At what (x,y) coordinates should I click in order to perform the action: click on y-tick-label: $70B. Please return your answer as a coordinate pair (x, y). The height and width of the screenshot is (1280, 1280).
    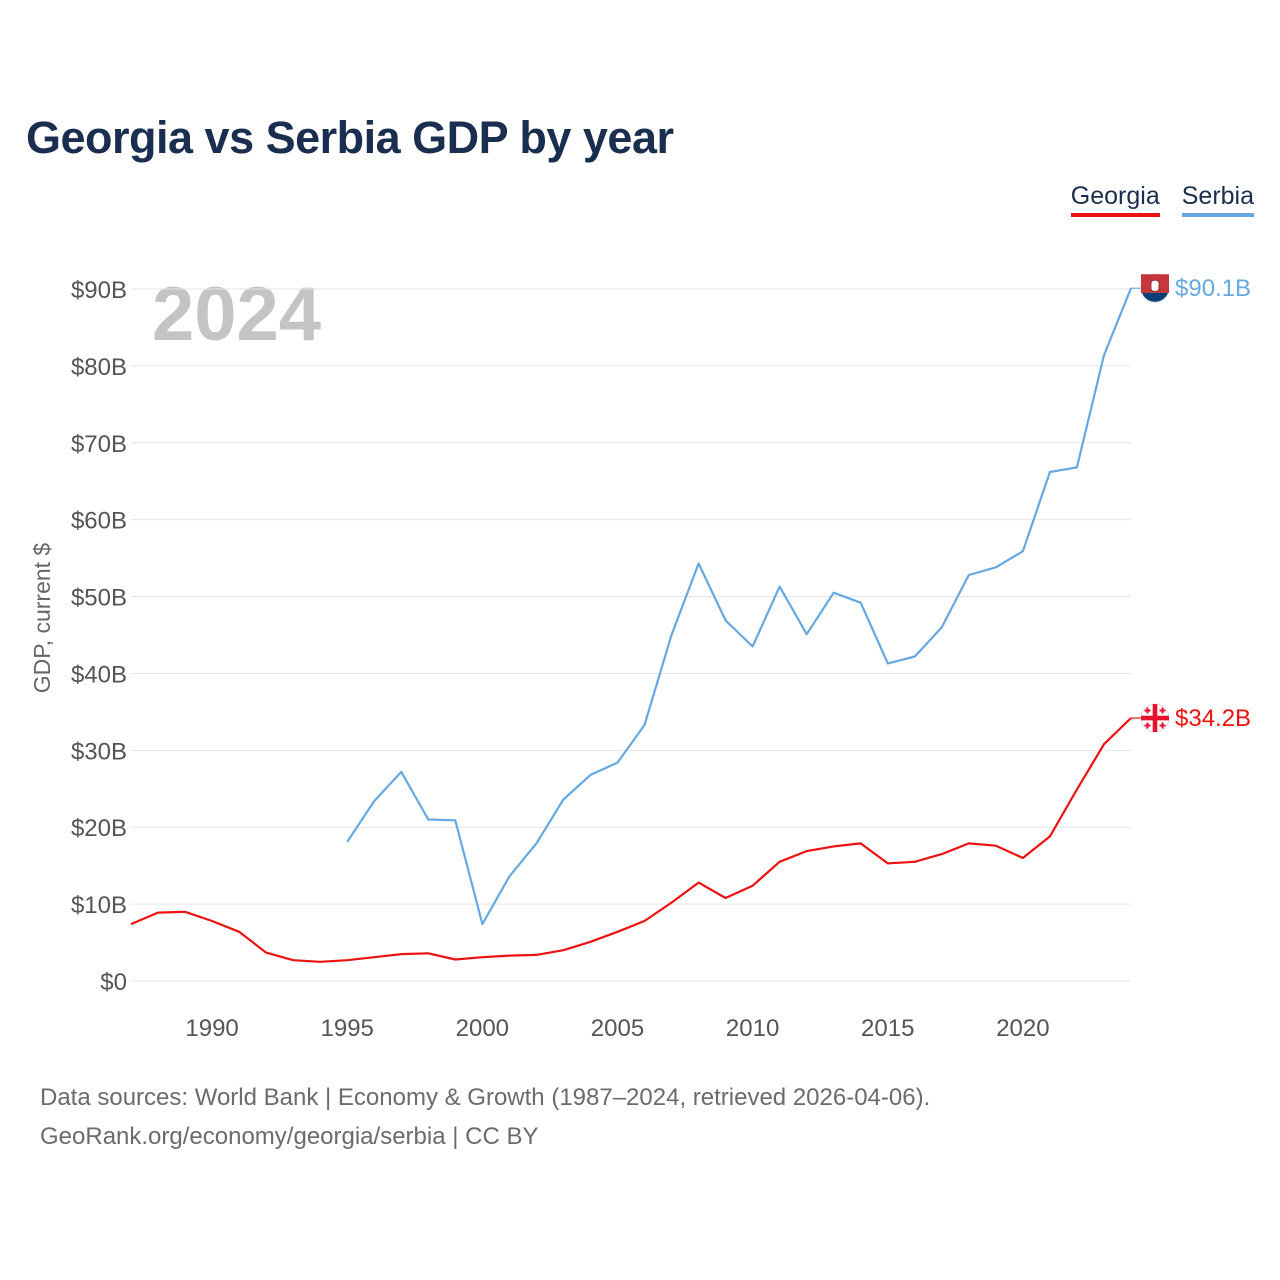
    Looking at the image, I should click on (99, 444).